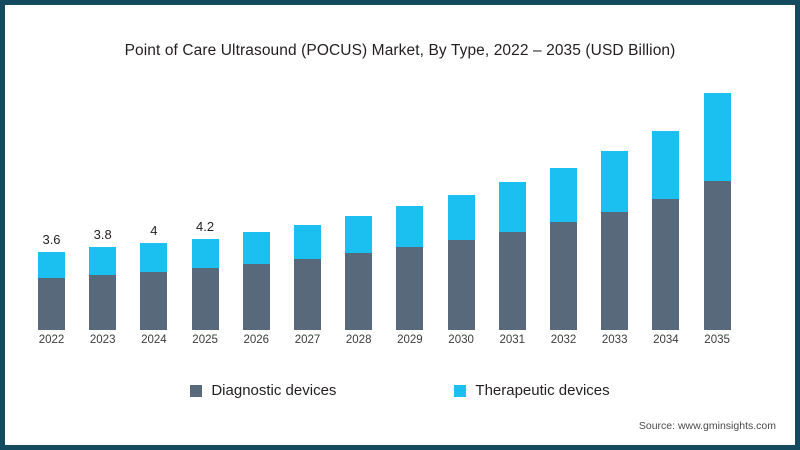 The width and height of the screenshot is (800, 450). What do you see at coordinates (205, 340) in the screenshot?
I see `x-tick-label: 2025` at bounding box center [205, 340].